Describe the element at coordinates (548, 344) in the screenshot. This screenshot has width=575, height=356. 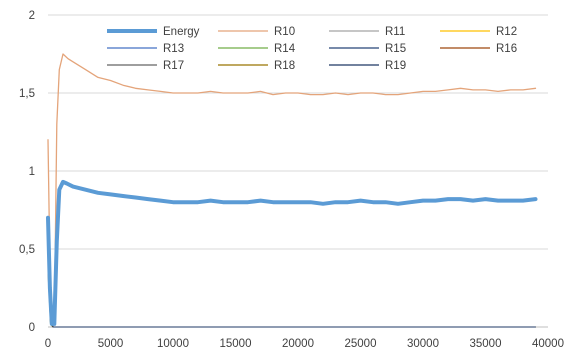
I see `x-tick-label: 40000` at that location.